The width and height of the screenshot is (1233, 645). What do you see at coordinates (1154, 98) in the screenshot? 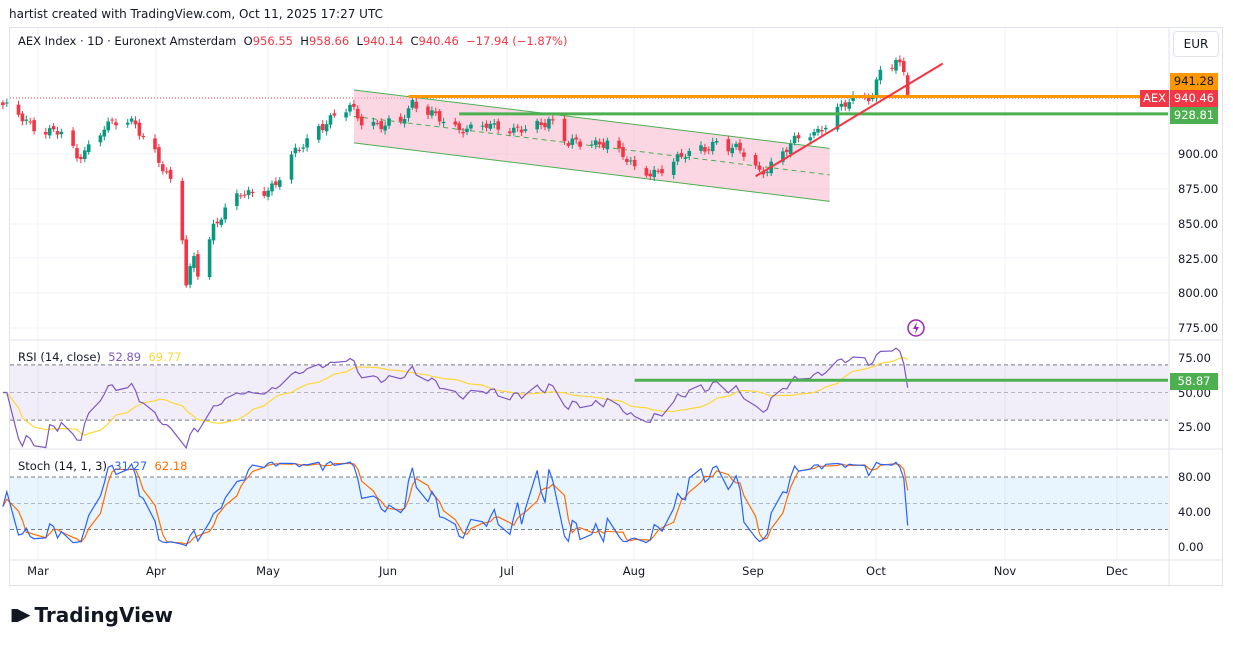
I see `symbol-tag: AEX` at bounding box center [1154, 98].